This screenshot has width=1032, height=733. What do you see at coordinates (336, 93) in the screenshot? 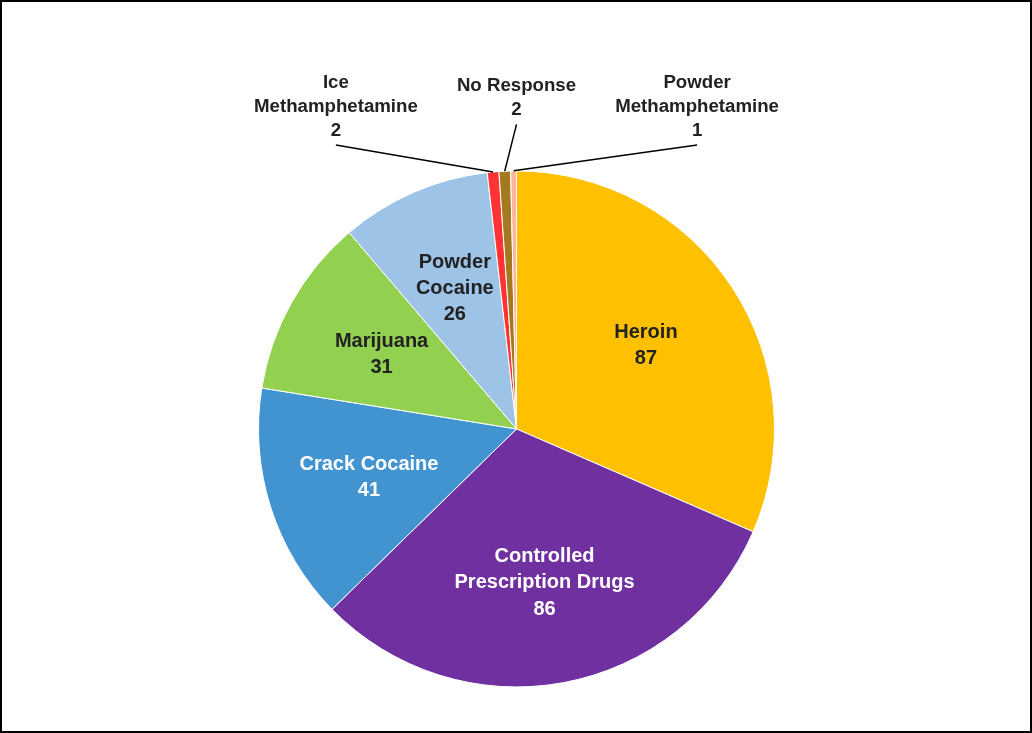
I see `slice-label: Ice Methamphetamine` at bounding box center [336, 93].